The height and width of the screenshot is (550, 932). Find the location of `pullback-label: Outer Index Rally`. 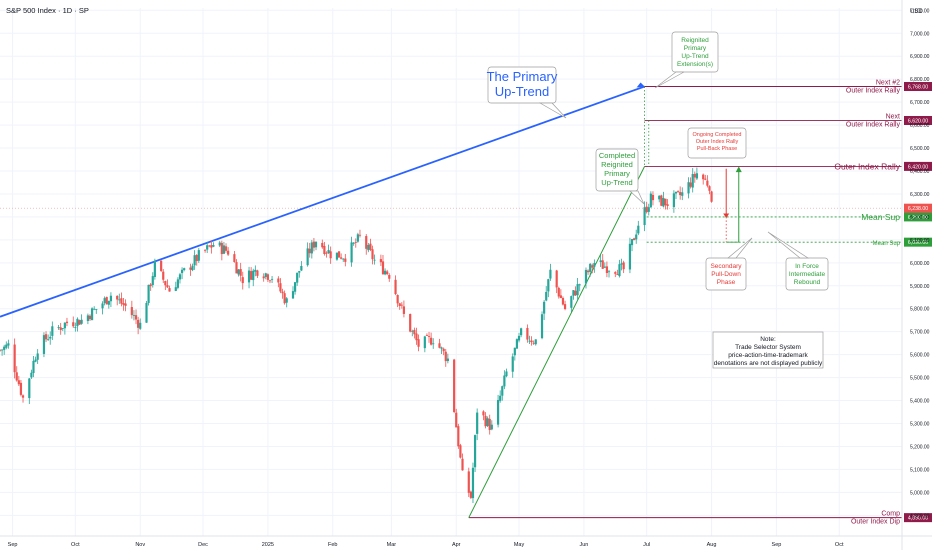

pullback-label: Outer Index Rally is located at coordinates (717, 142).